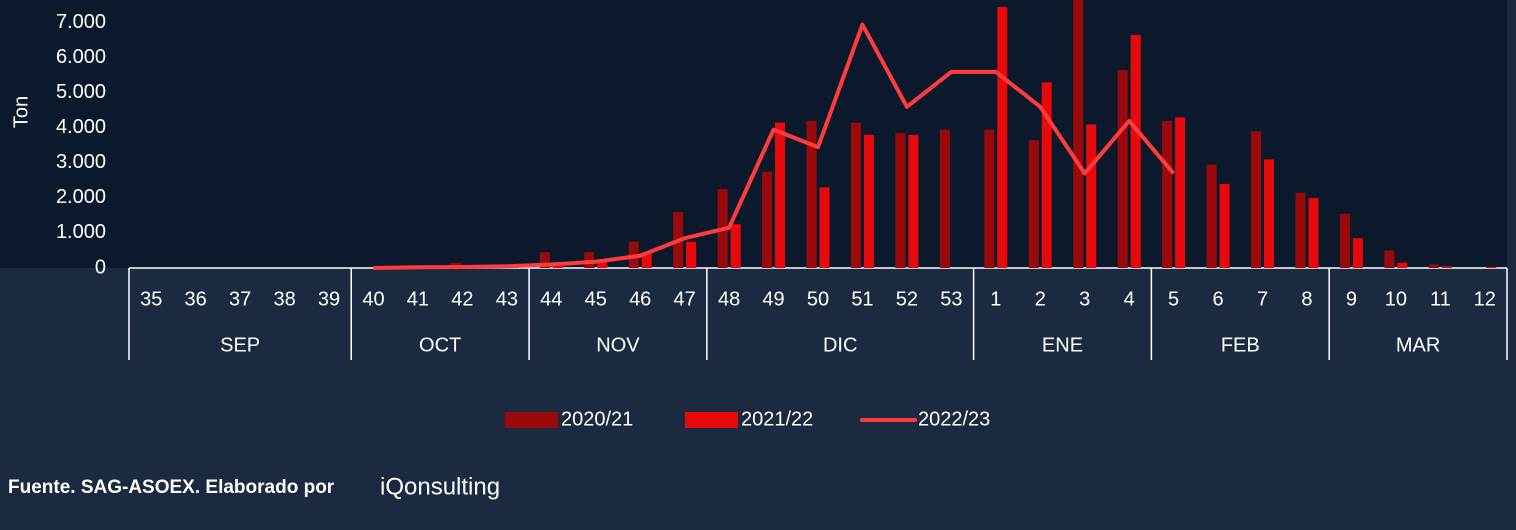 The height and width of the screenshot is (530, 1516). I want to click on x-tick-label: 40, so click(373, 299).